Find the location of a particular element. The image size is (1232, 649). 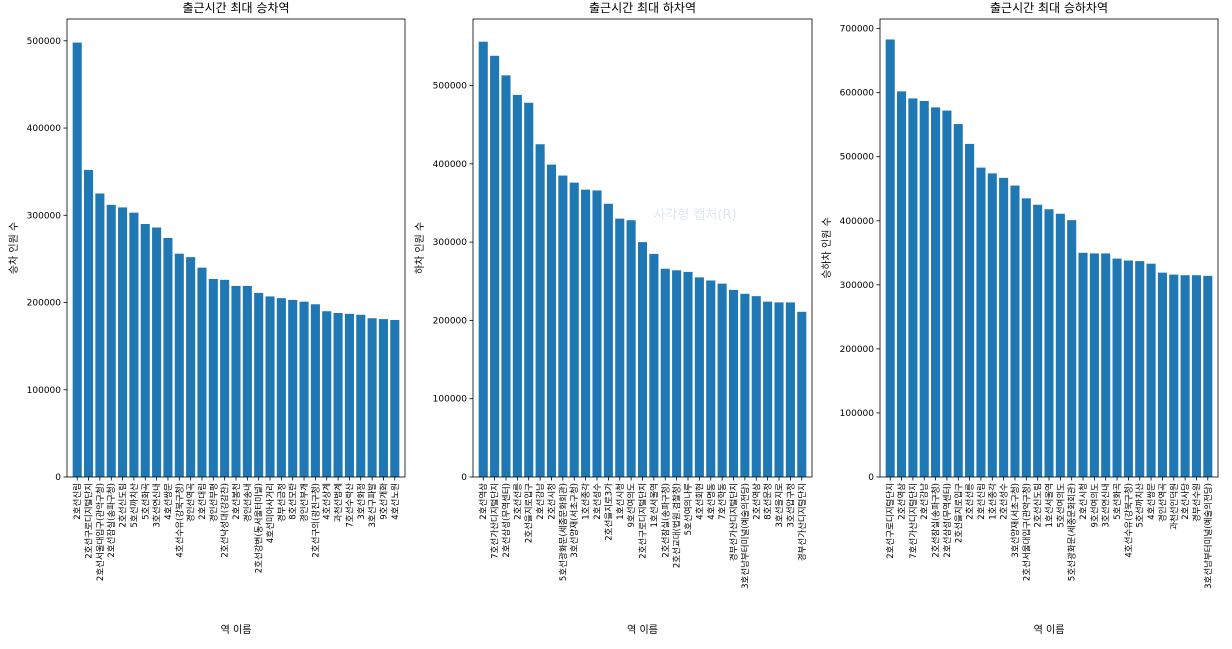

x-tick-label: 2호선신림 is located at coordinates (981, 501).